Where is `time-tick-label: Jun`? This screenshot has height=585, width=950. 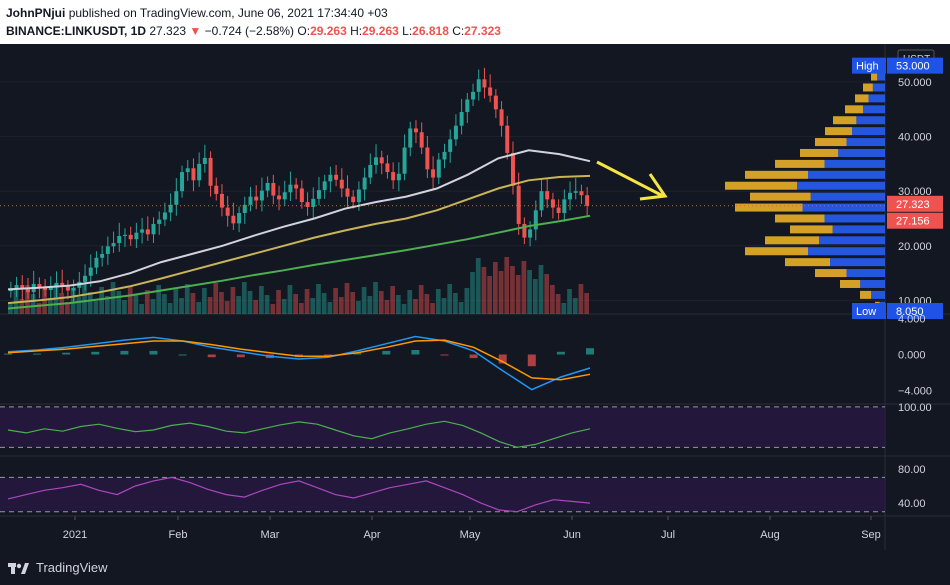 time-tick-label: Jun is located at coordinates (572, 535).